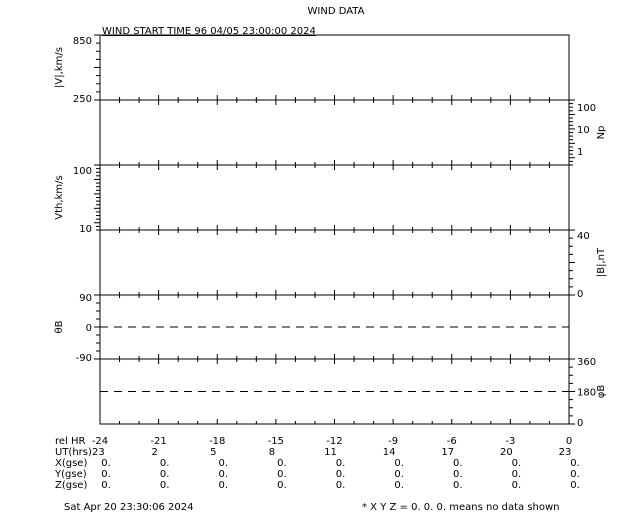 This screenshot has width=640, height=516. Describe the element at coordinates (452, 441) in the screenshot. I see `table-cell: -6` at that location.